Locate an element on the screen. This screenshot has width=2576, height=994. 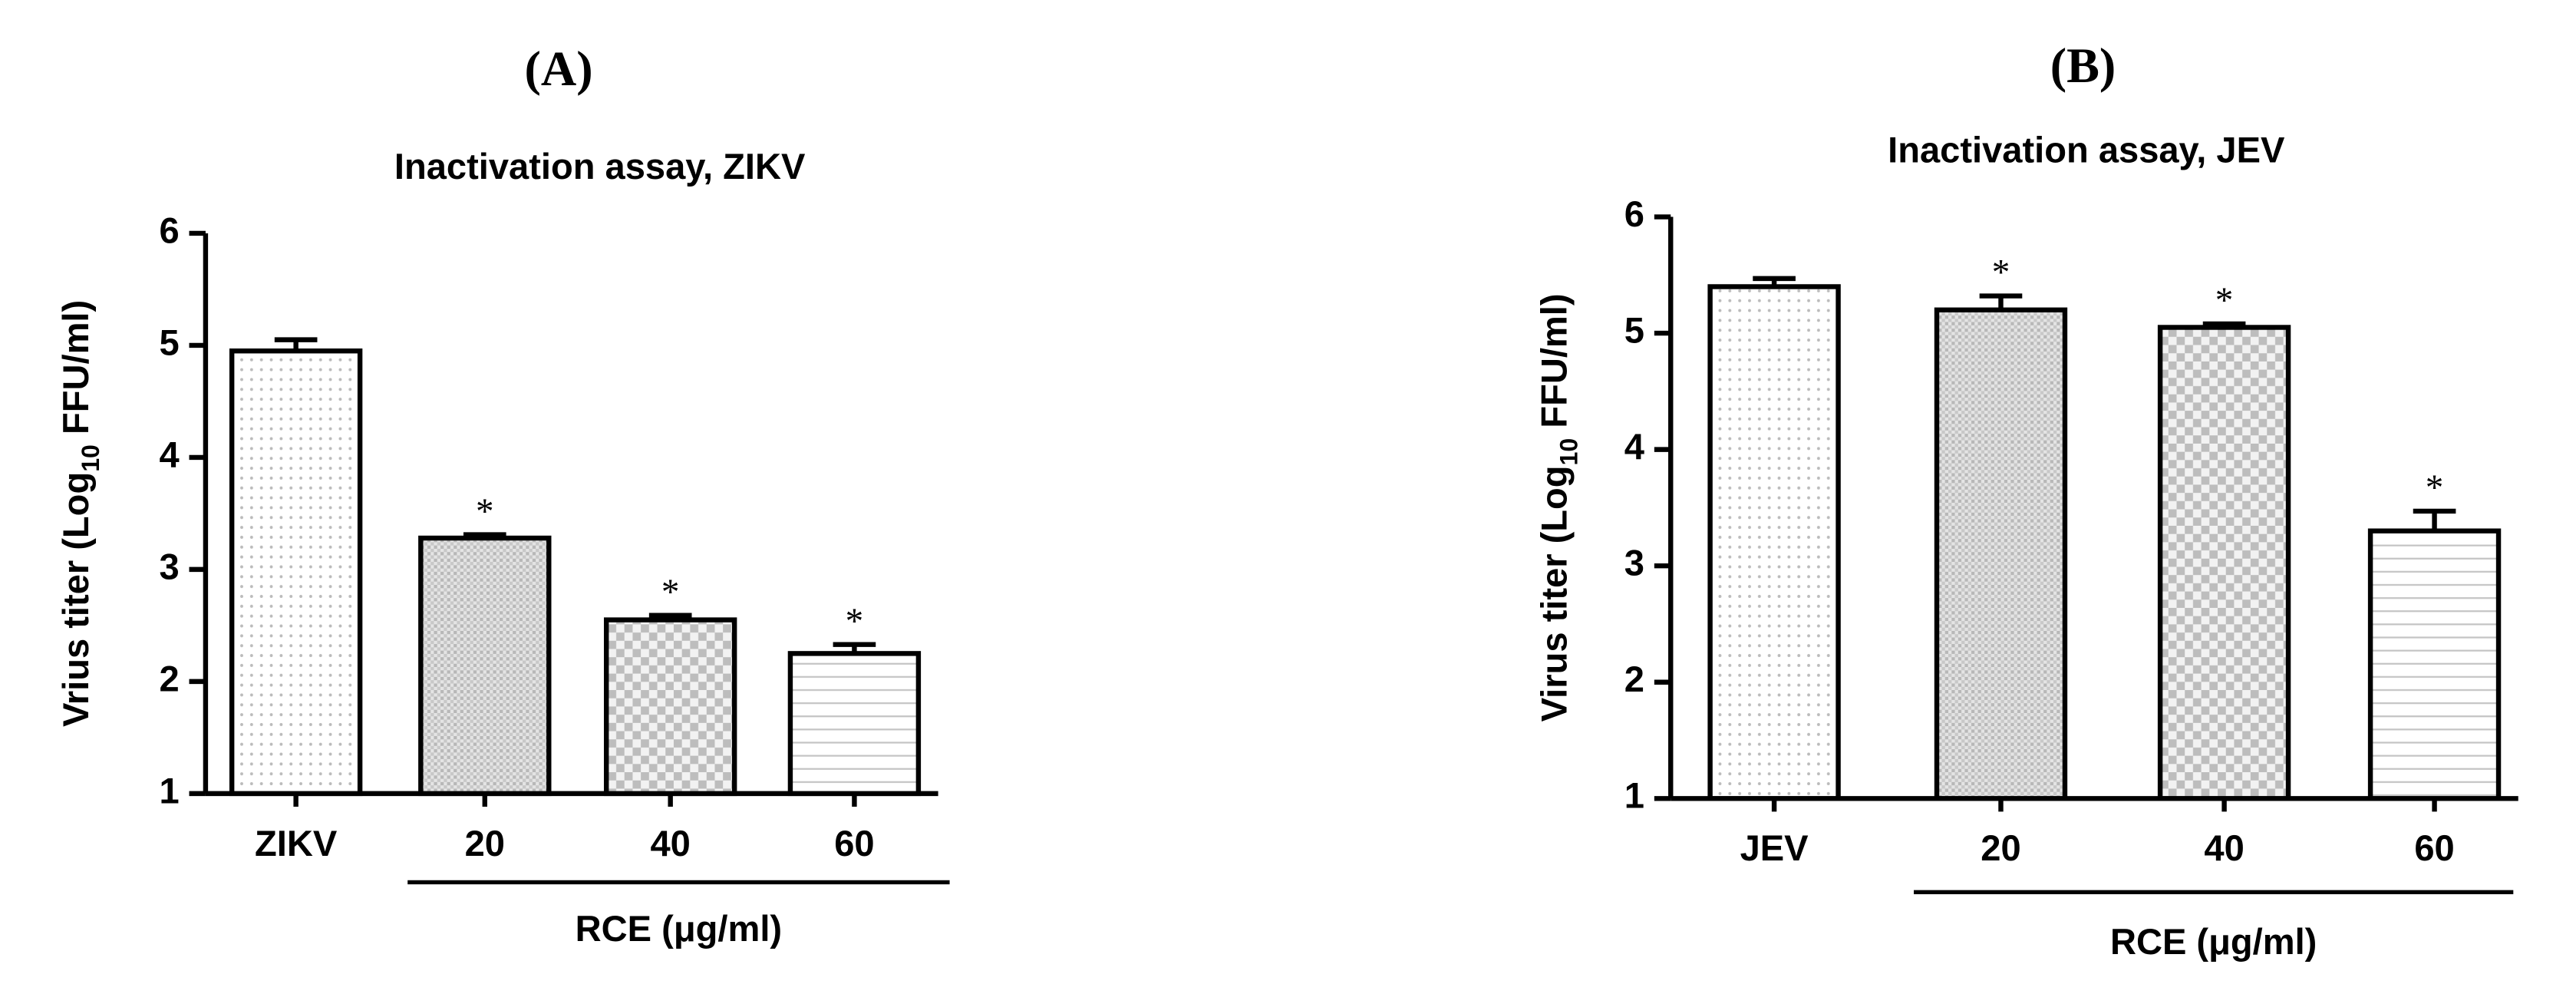
x-tick-label: ZIKV is located at coordinates (296, 844).